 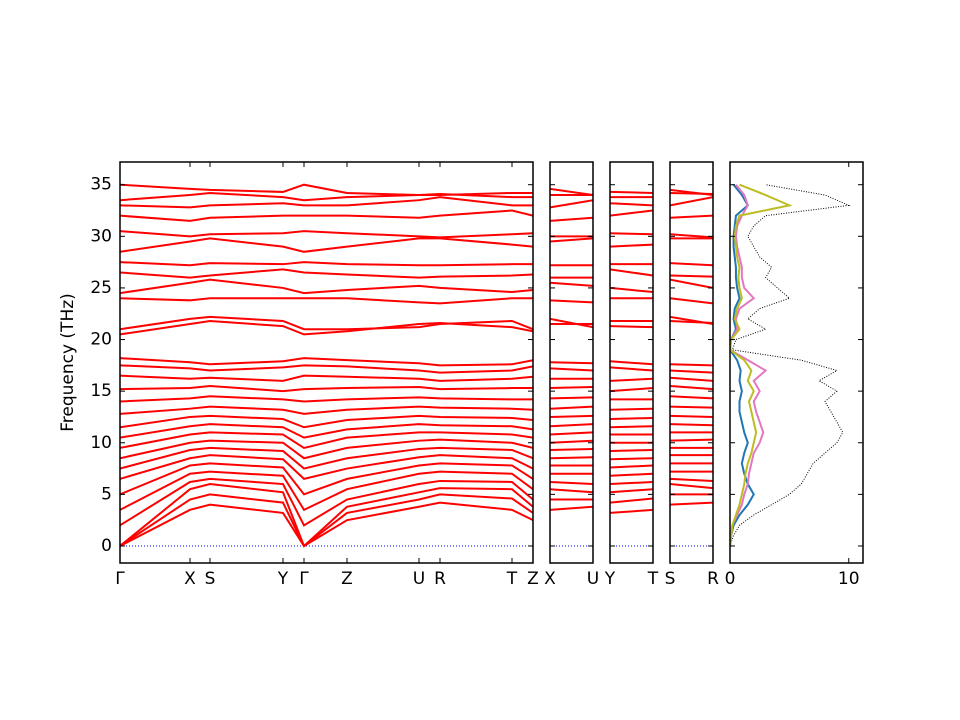 What do you see at coordinates (106, 546) in the screenshot?
I see `y-tick-label: 0` at bounding box center [106, 546].